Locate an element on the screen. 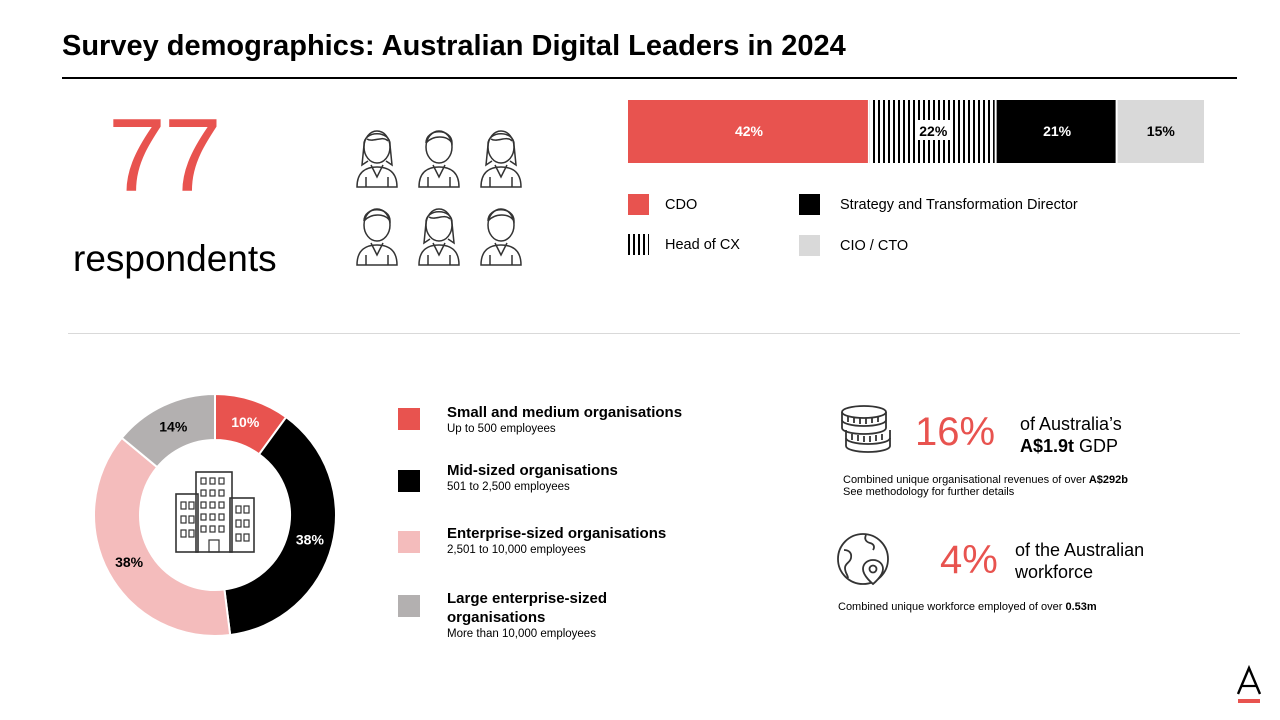  accenture-a-logo-icon is located at coordinates (1249, 683).